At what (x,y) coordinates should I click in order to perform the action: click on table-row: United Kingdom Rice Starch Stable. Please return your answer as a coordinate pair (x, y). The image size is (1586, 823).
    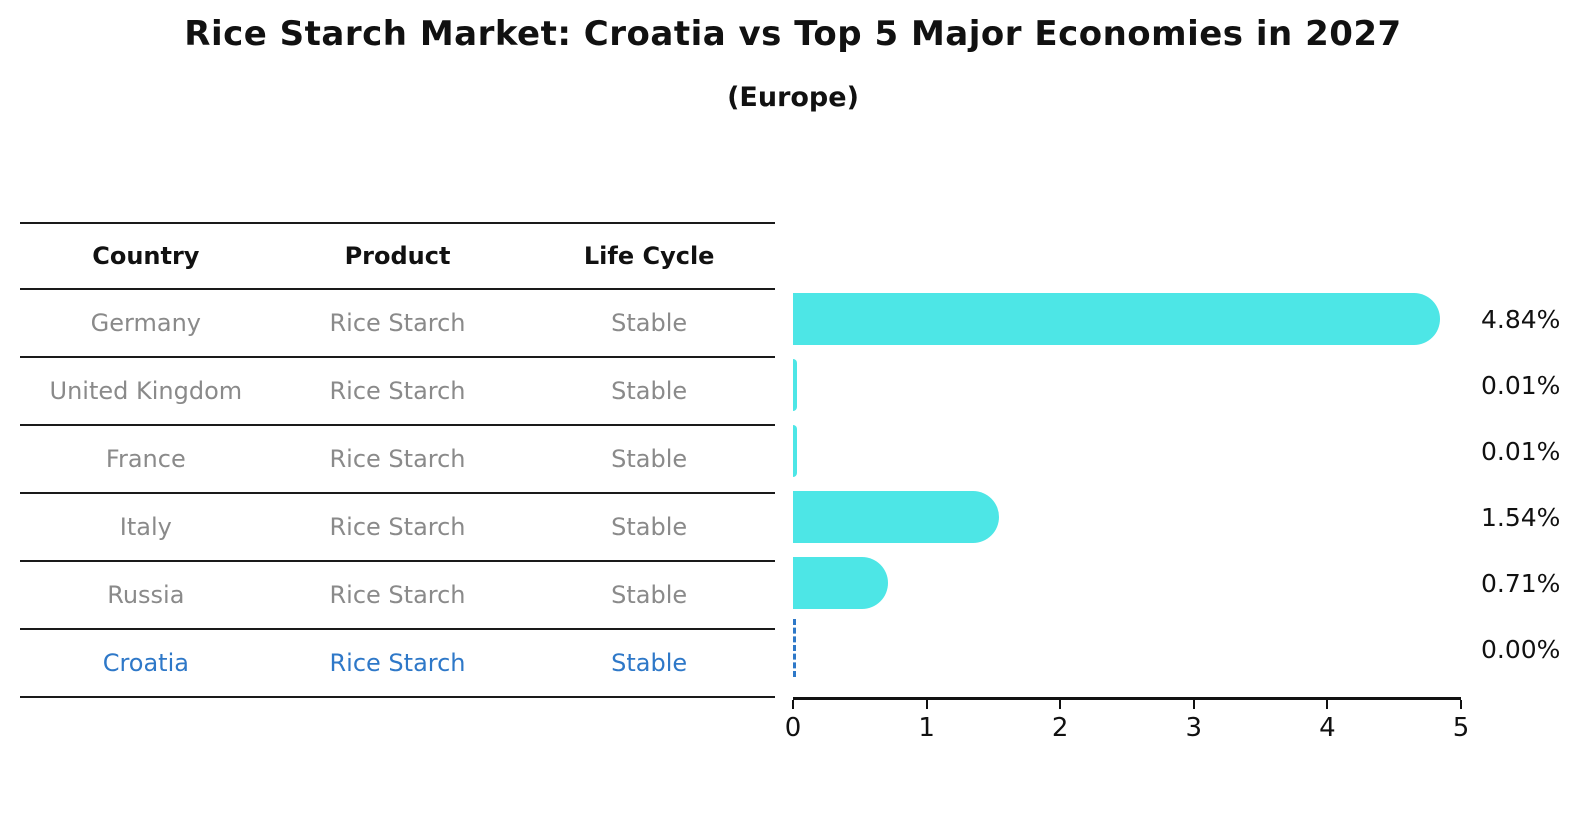
    Looking at the image, I should click on (397, 392).